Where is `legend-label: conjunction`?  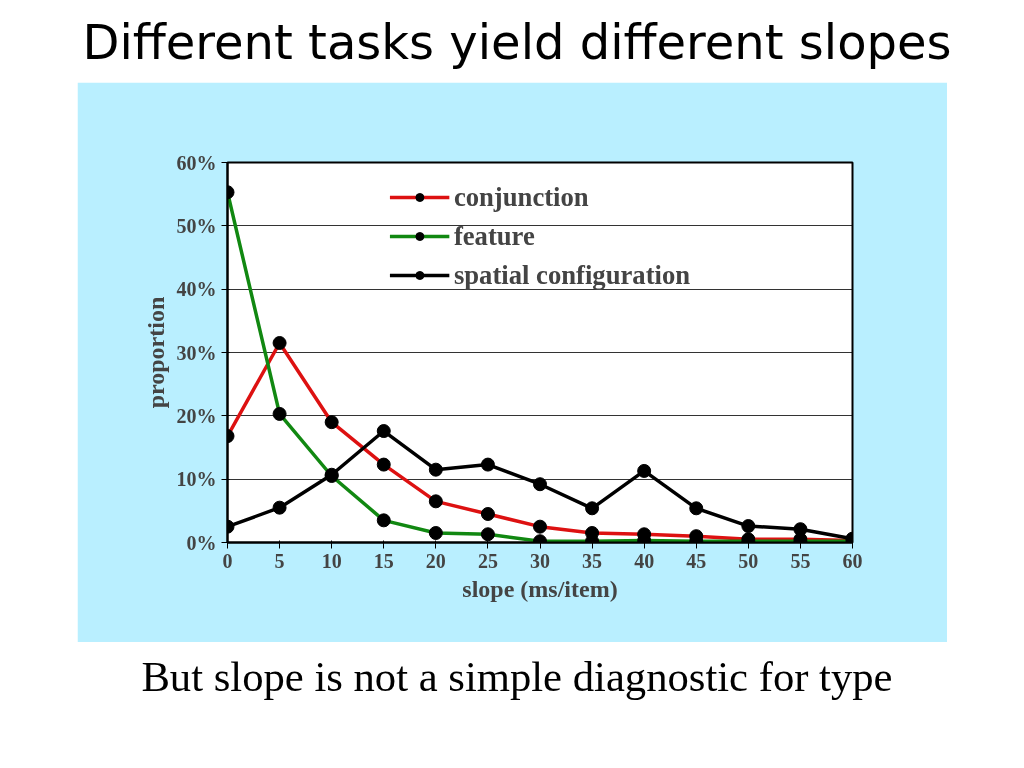 legend-label: conjunction is located at coordinates (521, 197).